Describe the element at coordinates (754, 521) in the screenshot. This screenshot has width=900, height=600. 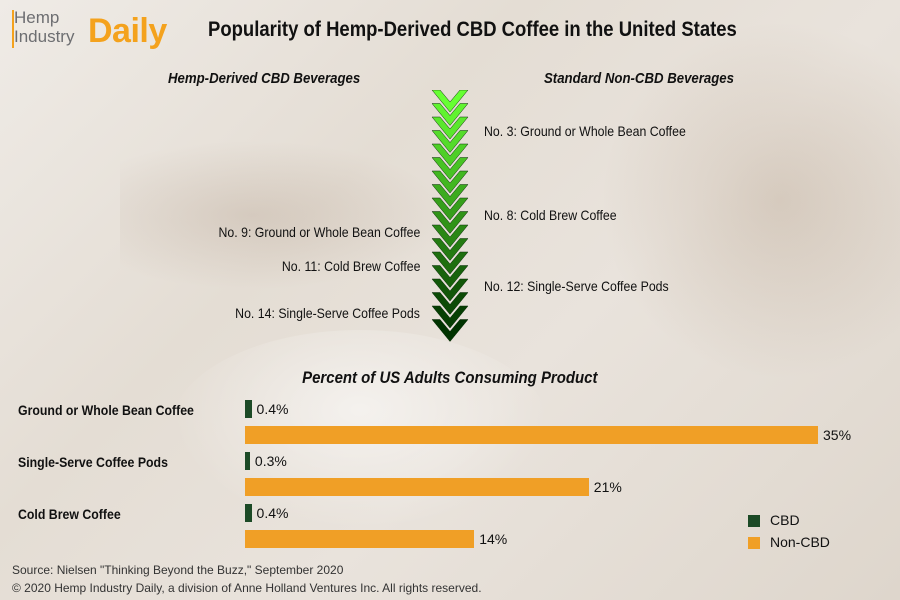
I see `legend-swatch-cbd` at that location.